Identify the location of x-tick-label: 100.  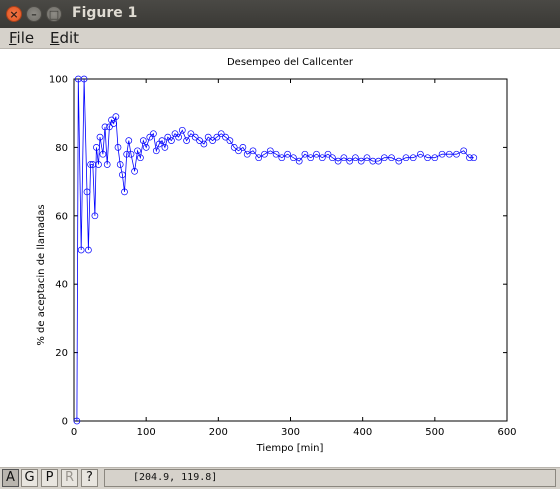
(146, 432).